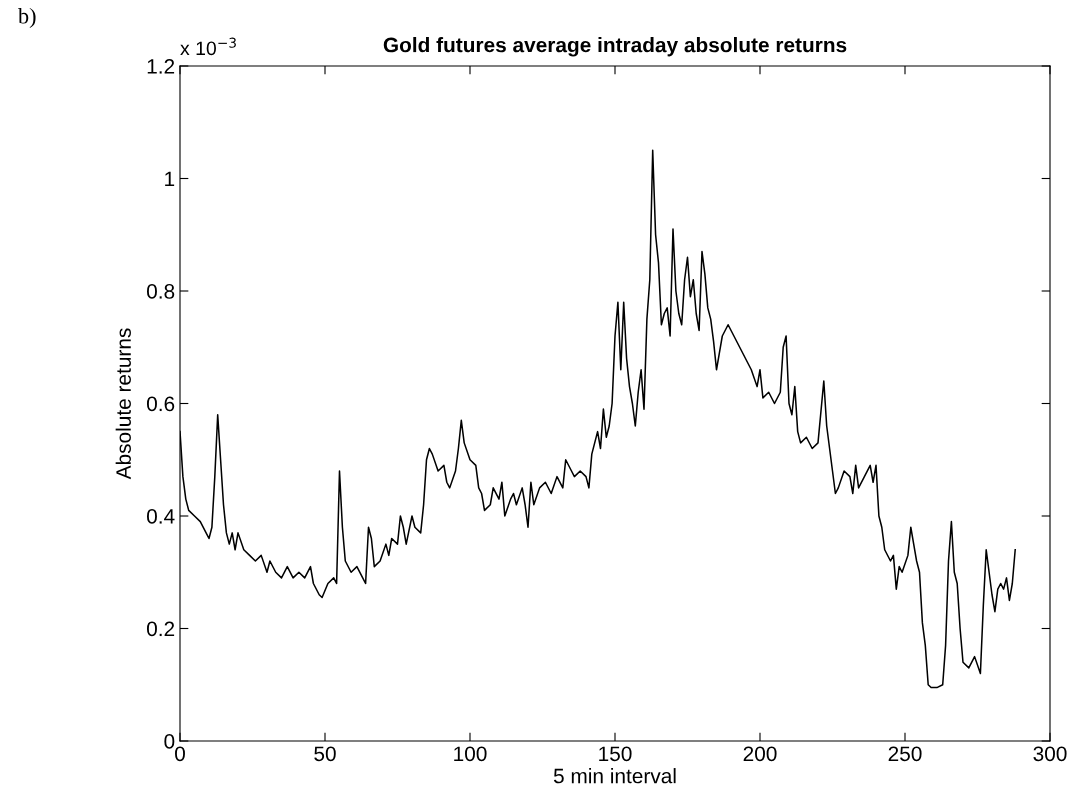 The height and width of the screenshot is (812, 1076). Describe the element at coordinates (161, 66) in the screenshot. I see `y-tick-label: 1.2` at that location.